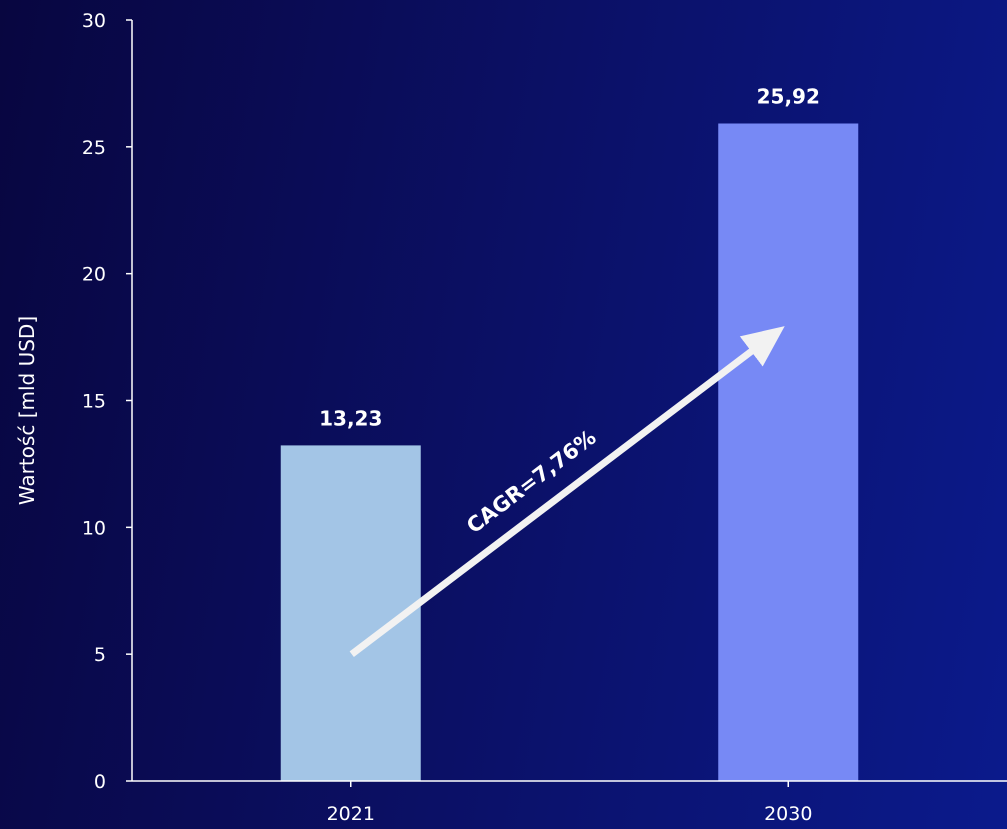  I want to click on y-tick-label: 0, so click(100, 782).